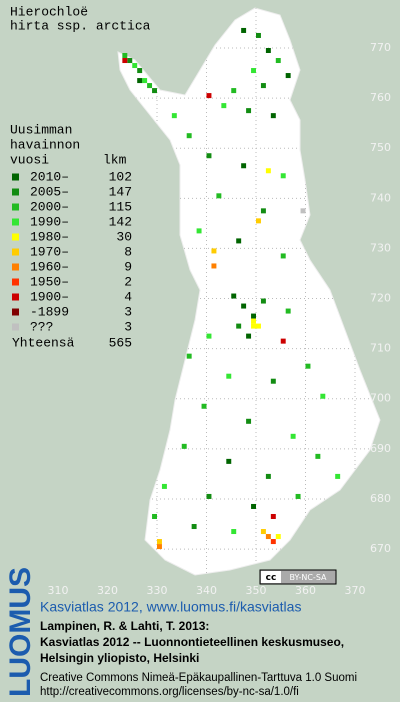  Describe the element at coordinates (120, 206) in the screenshot. I see `legend-count: 115` at that location.